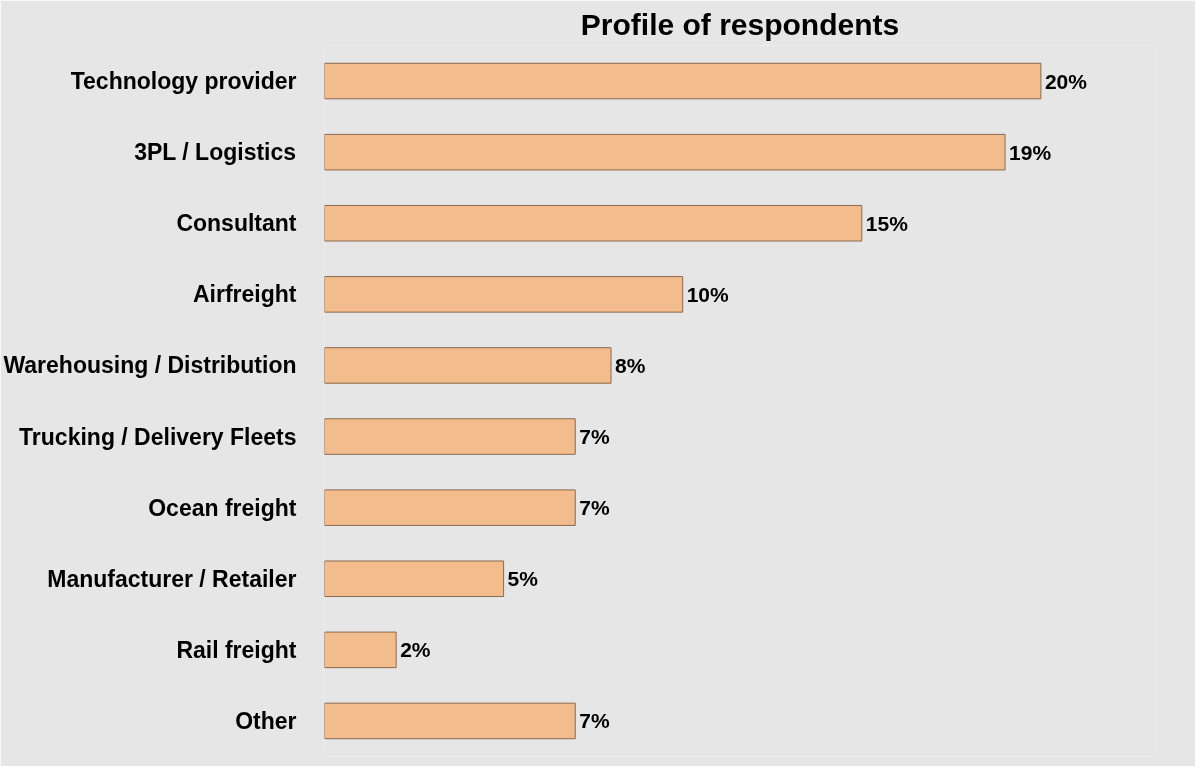 The image size is (1203, 774). What do you see at coordinates (236, 223) in the screenshot?
I see `y-tick-label: Consultant` at bounding box center [236, 223].